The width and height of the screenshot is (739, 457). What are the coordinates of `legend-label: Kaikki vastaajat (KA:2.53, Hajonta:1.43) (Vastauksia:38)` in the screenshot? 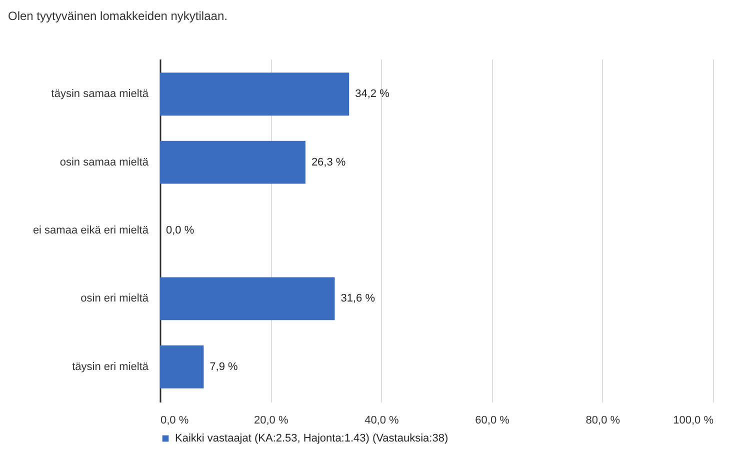 It's located at (311, 438).